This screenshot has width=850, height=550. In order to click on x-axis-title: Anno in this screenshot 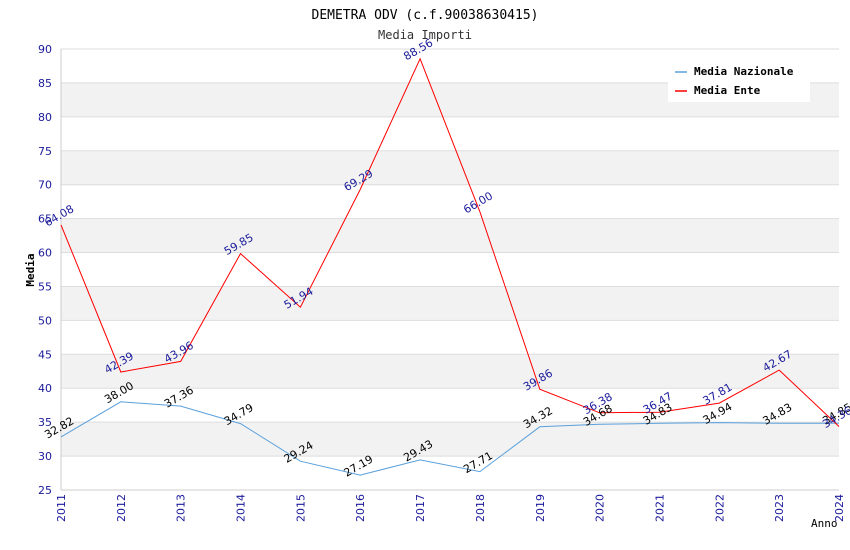, I will do `click(824, 523)`.